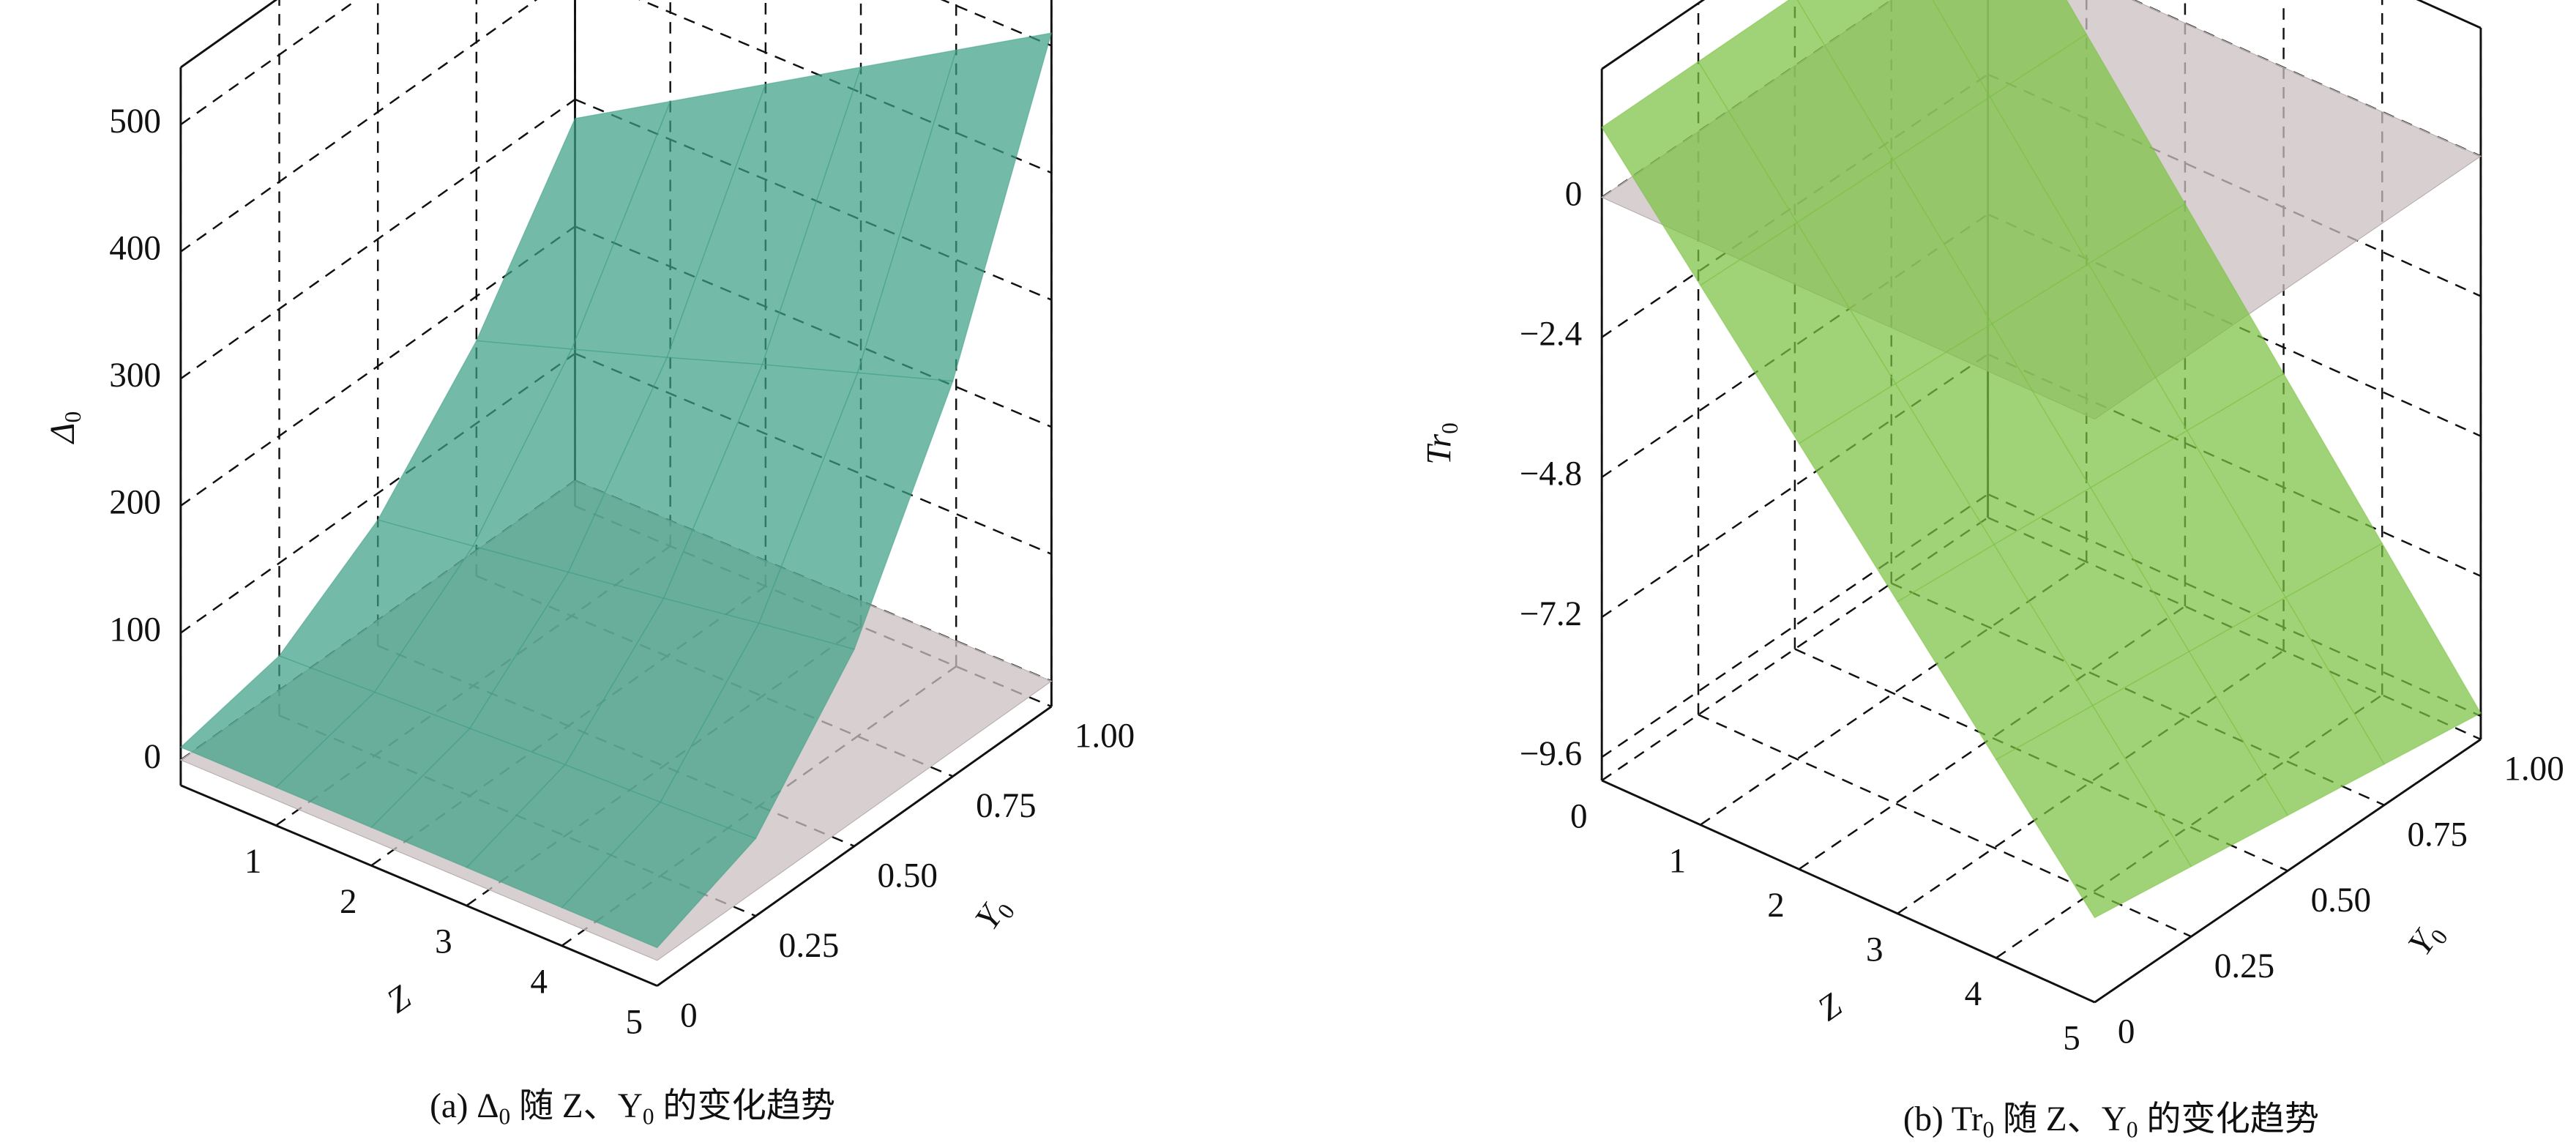 The image size is (2576, 1145). I want to click on z-axis-title-symbol: Δ, so click(63, 434).